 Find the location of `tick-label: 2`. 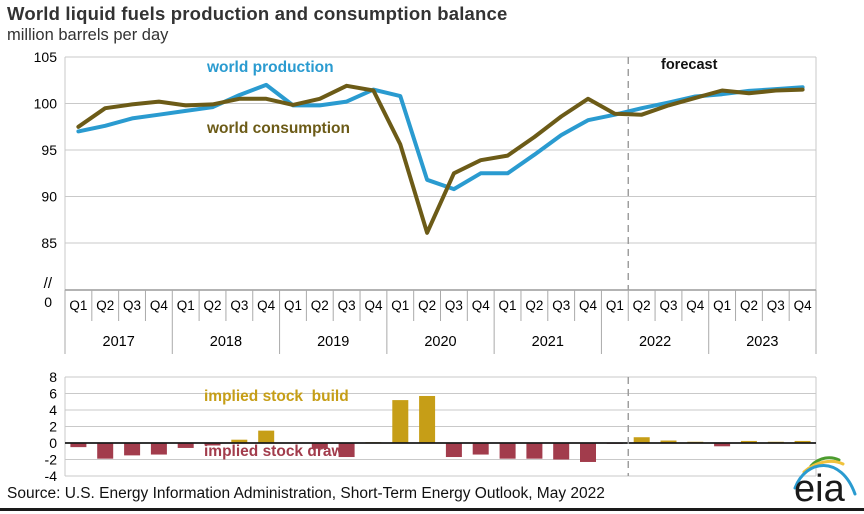

tick-label: 2 is located at coordinates (53, 427).